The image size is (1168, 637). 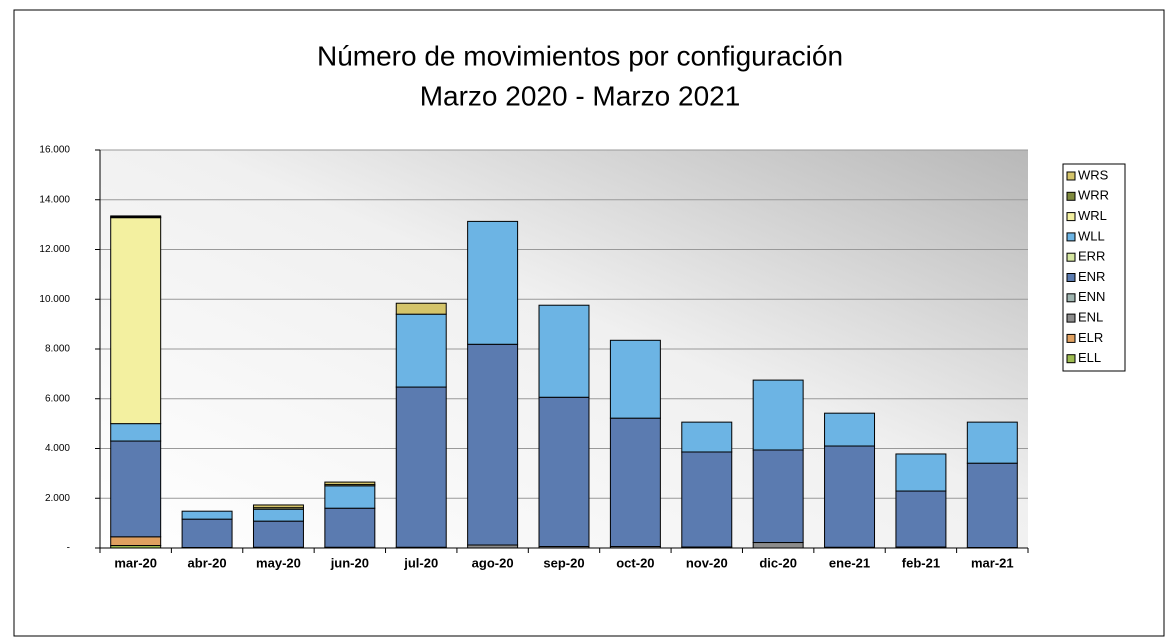 What do you see at coordinates (135, 562) in the screenshot?
I see `x-tick-label: mar-20` at bounding box center [135, 562].